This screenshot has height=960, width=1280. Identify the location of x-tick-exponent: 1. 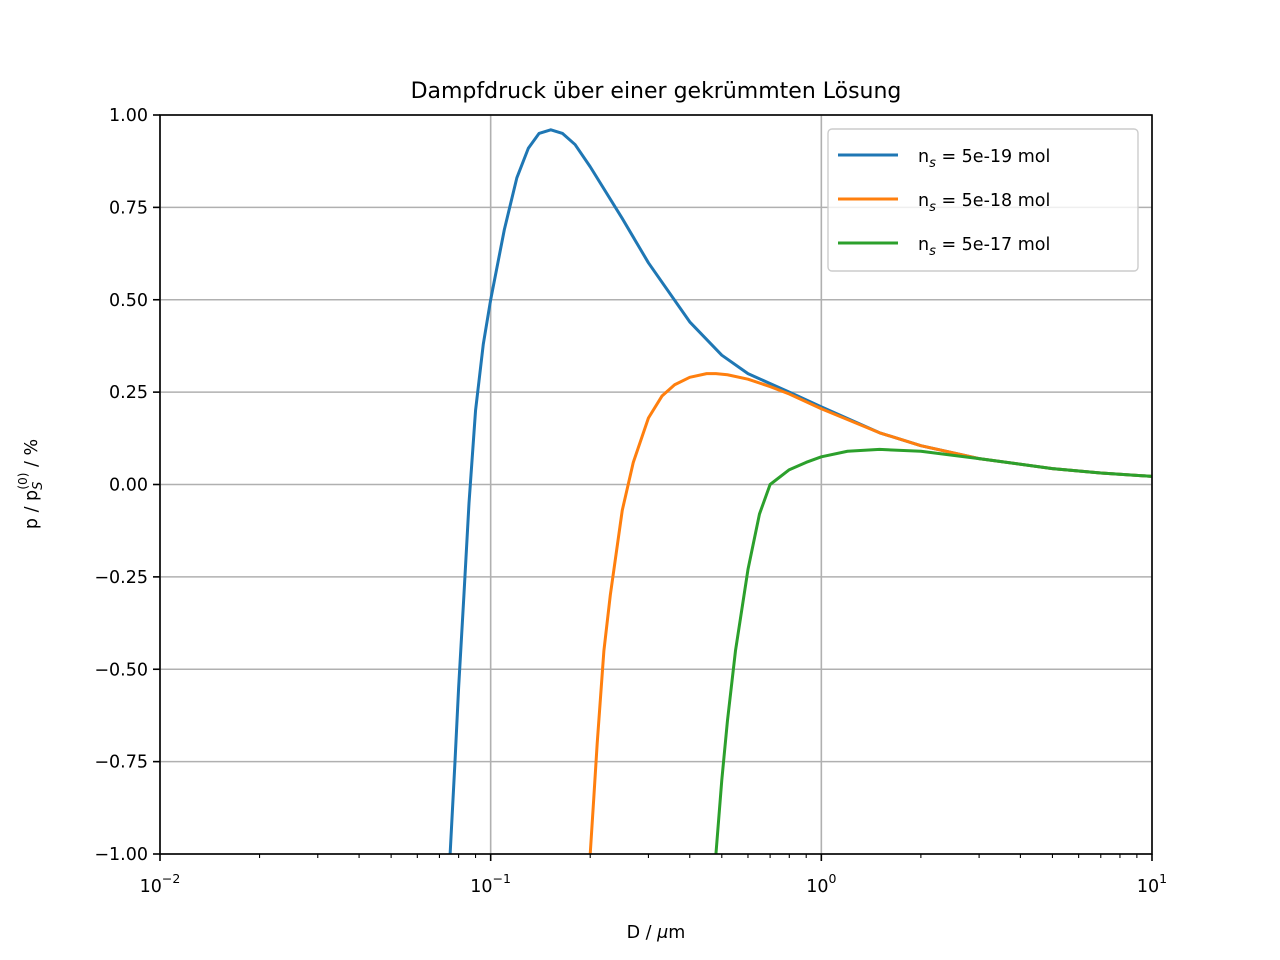
(1163, 878).